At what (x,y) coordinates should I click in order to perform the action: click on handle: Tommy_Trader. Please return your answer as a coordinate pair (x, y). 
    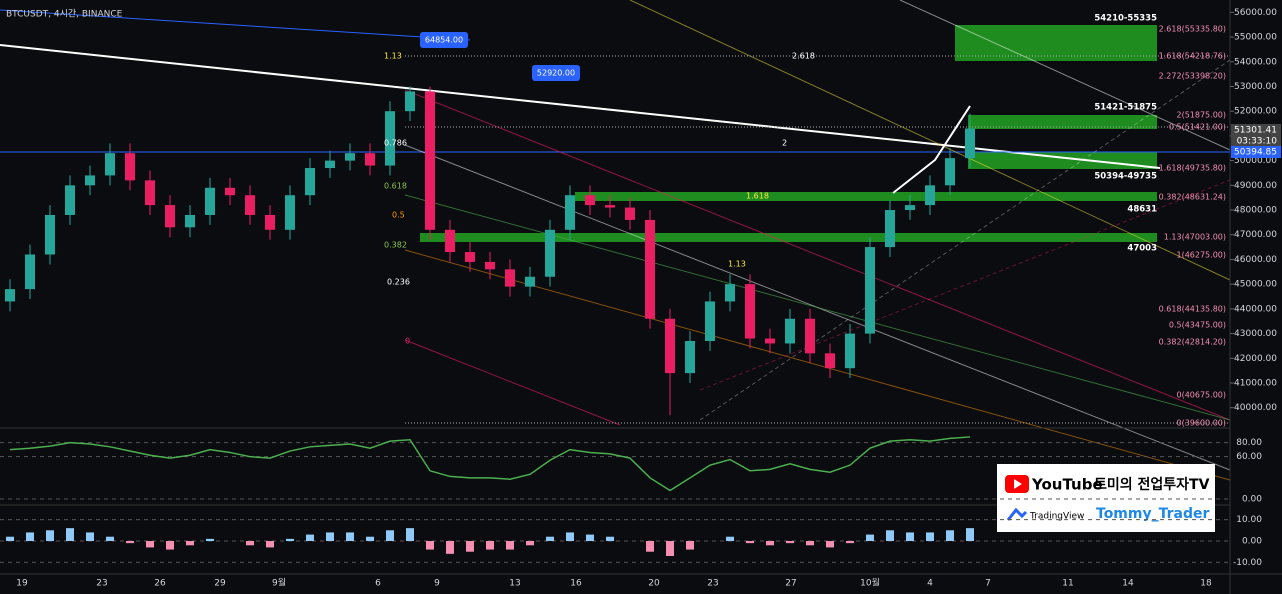
    Looking at the image, I should click on (1152, 514).